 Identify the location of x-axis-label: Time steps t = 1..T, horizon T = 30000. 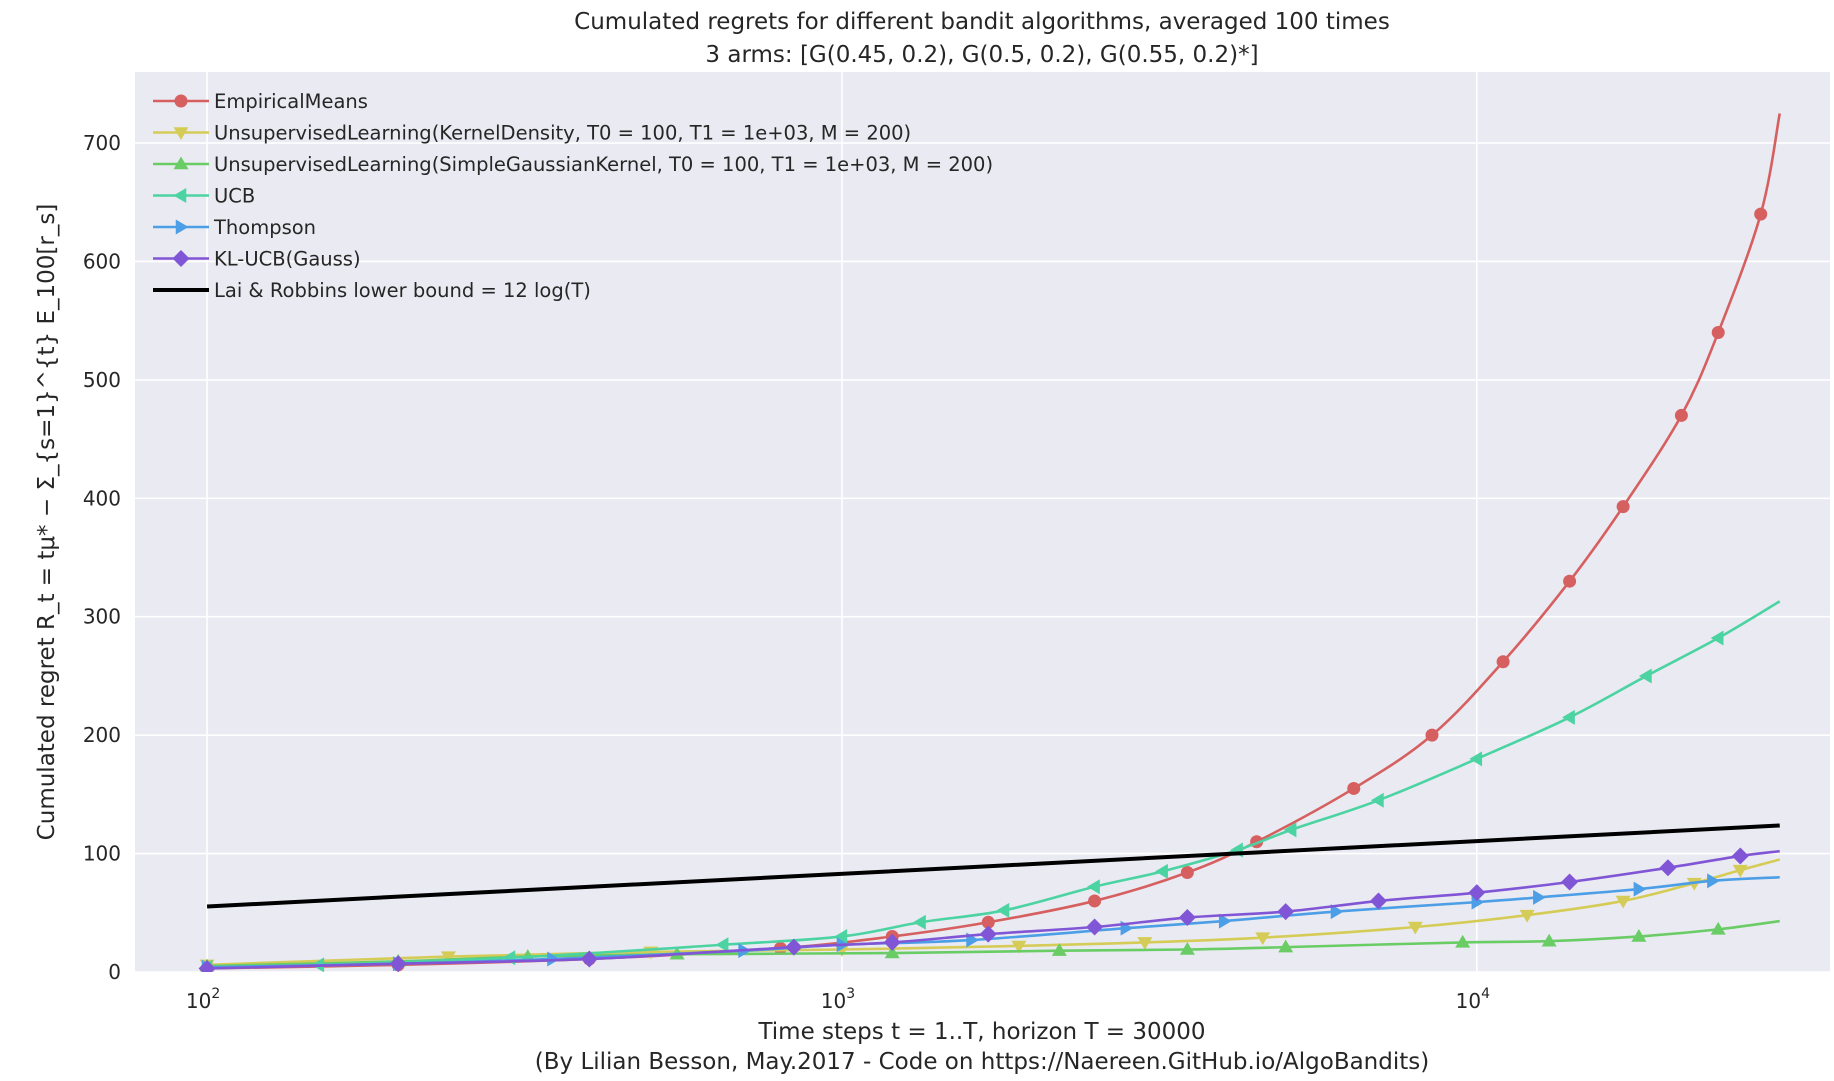
(981, 1032).